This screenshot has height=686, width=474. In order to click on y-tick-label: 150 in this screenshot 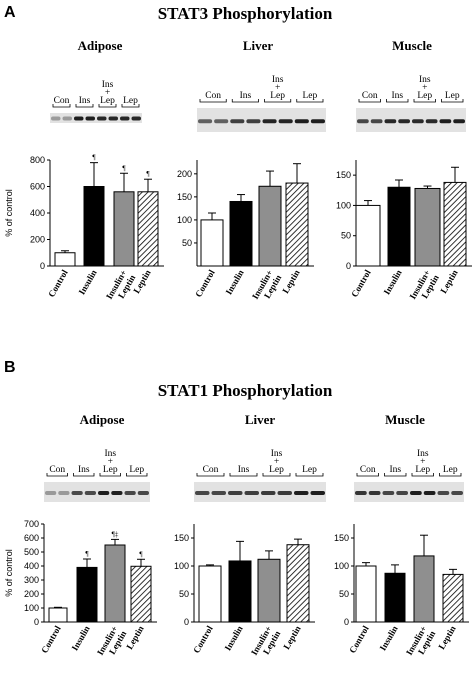, I will do `click(343, 175)`.